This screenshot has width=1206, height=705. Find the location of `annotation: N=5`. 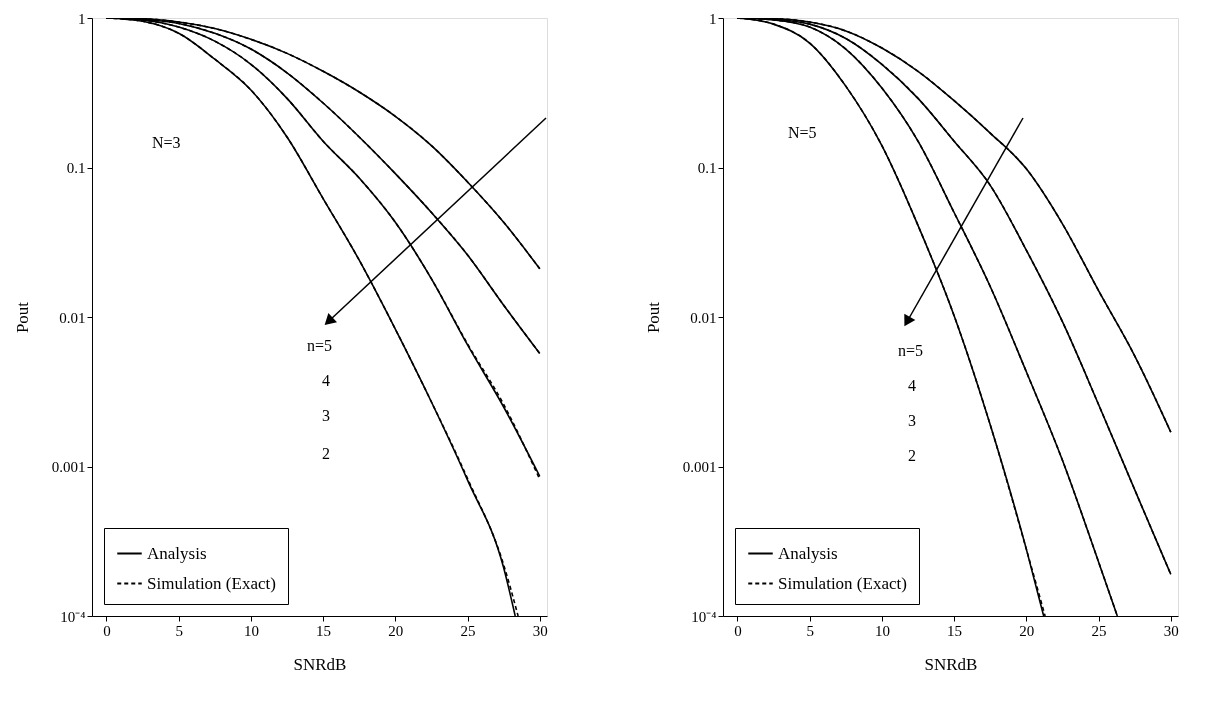

annotation: N=5 is located at coordinates (802, 132).